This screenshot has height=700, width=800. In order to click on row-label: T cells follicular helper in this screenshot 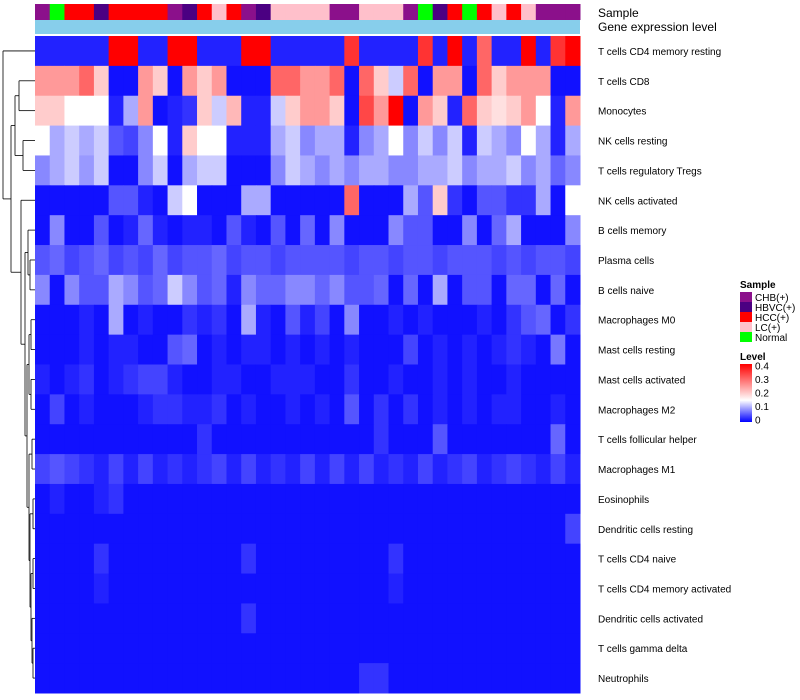, I will do `click(647, 440)`.